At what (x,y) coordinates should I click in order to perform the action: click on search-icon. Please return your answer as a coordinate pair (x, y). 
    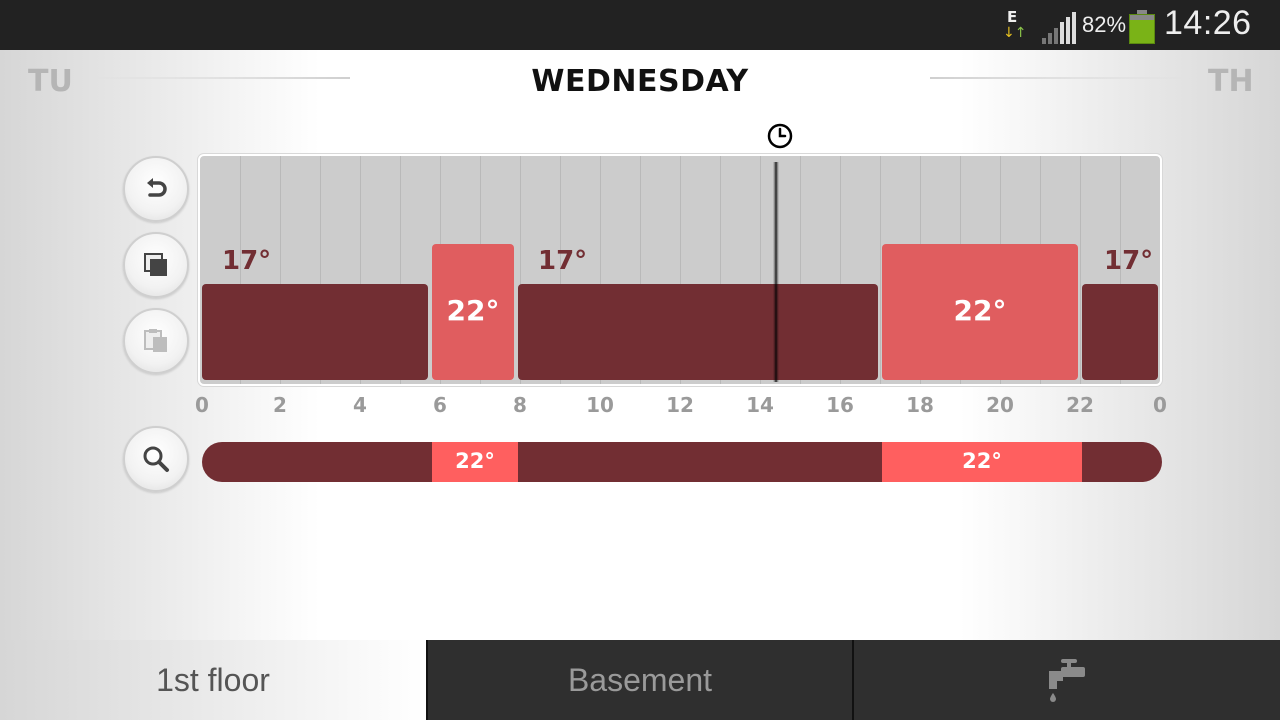
    Looking at the image, I should click on (156, 459).